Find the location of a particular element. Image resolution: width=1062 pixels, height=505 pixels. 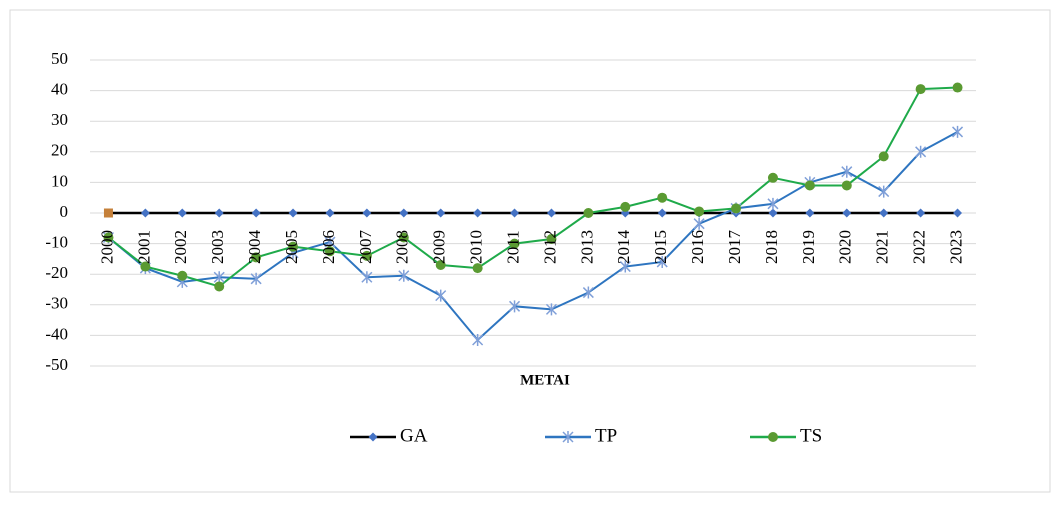

x-tick-label: 2005 is located at coordinates (291, 247).